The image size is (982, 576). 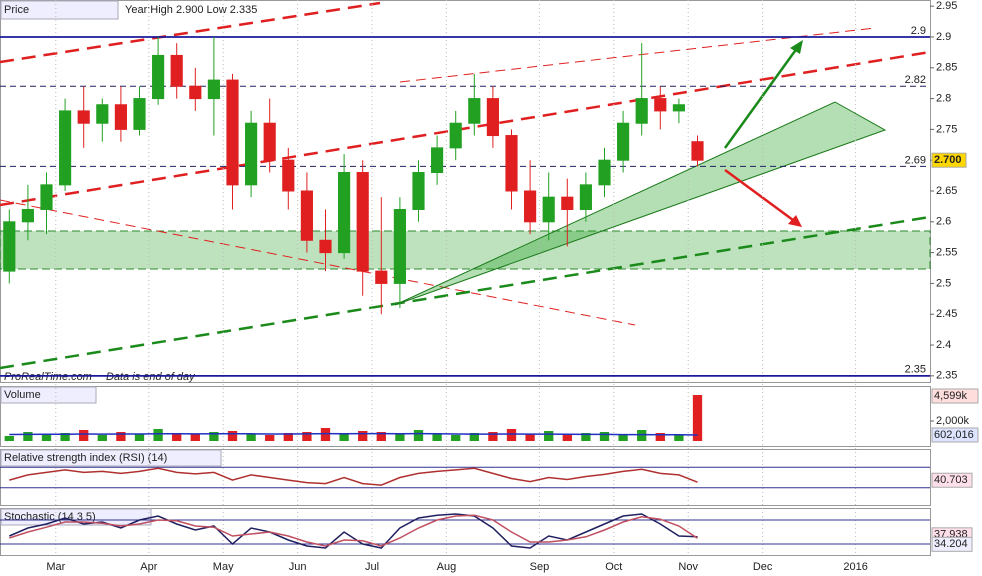 I want to click on price-label-box, so click(x=949, y=160).